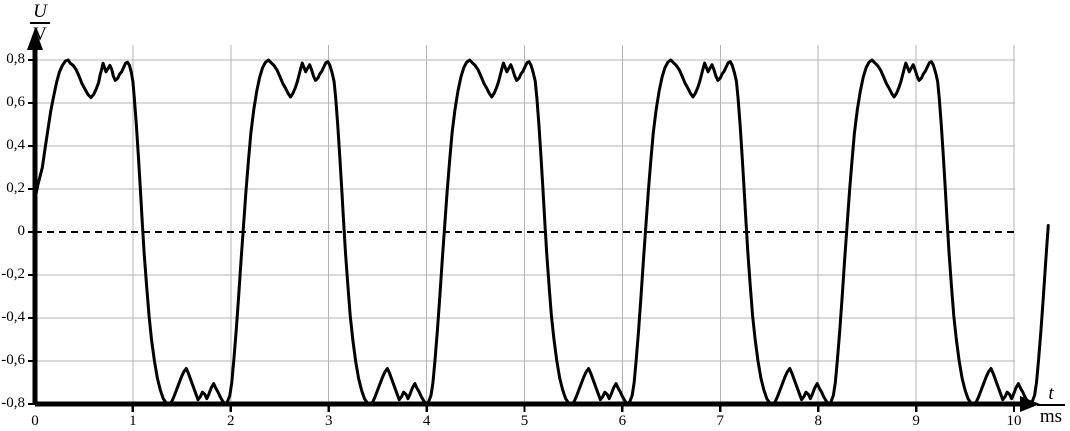 The image size is (1070, 431). What do you see at coordinates (231, 421) in the screenshot?
I see `x-tick-label: 2` at bounding box center [231, 421].